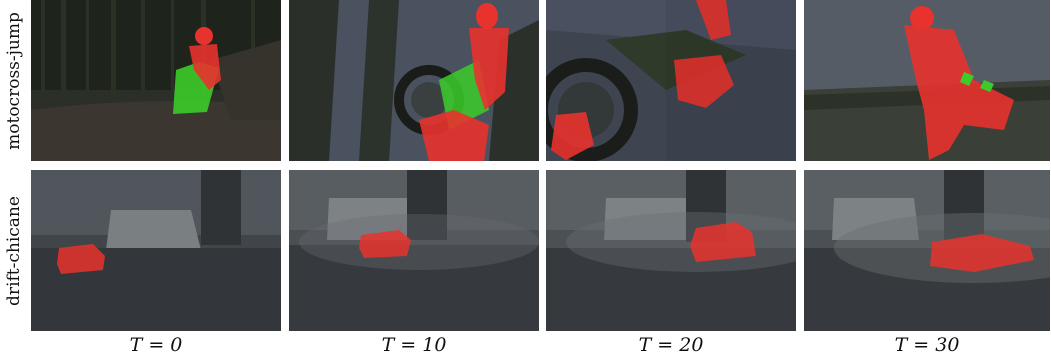 The height and width of the screenshot is (360, 1051). I want to click on frame-drift-t30, so click(927, 250).